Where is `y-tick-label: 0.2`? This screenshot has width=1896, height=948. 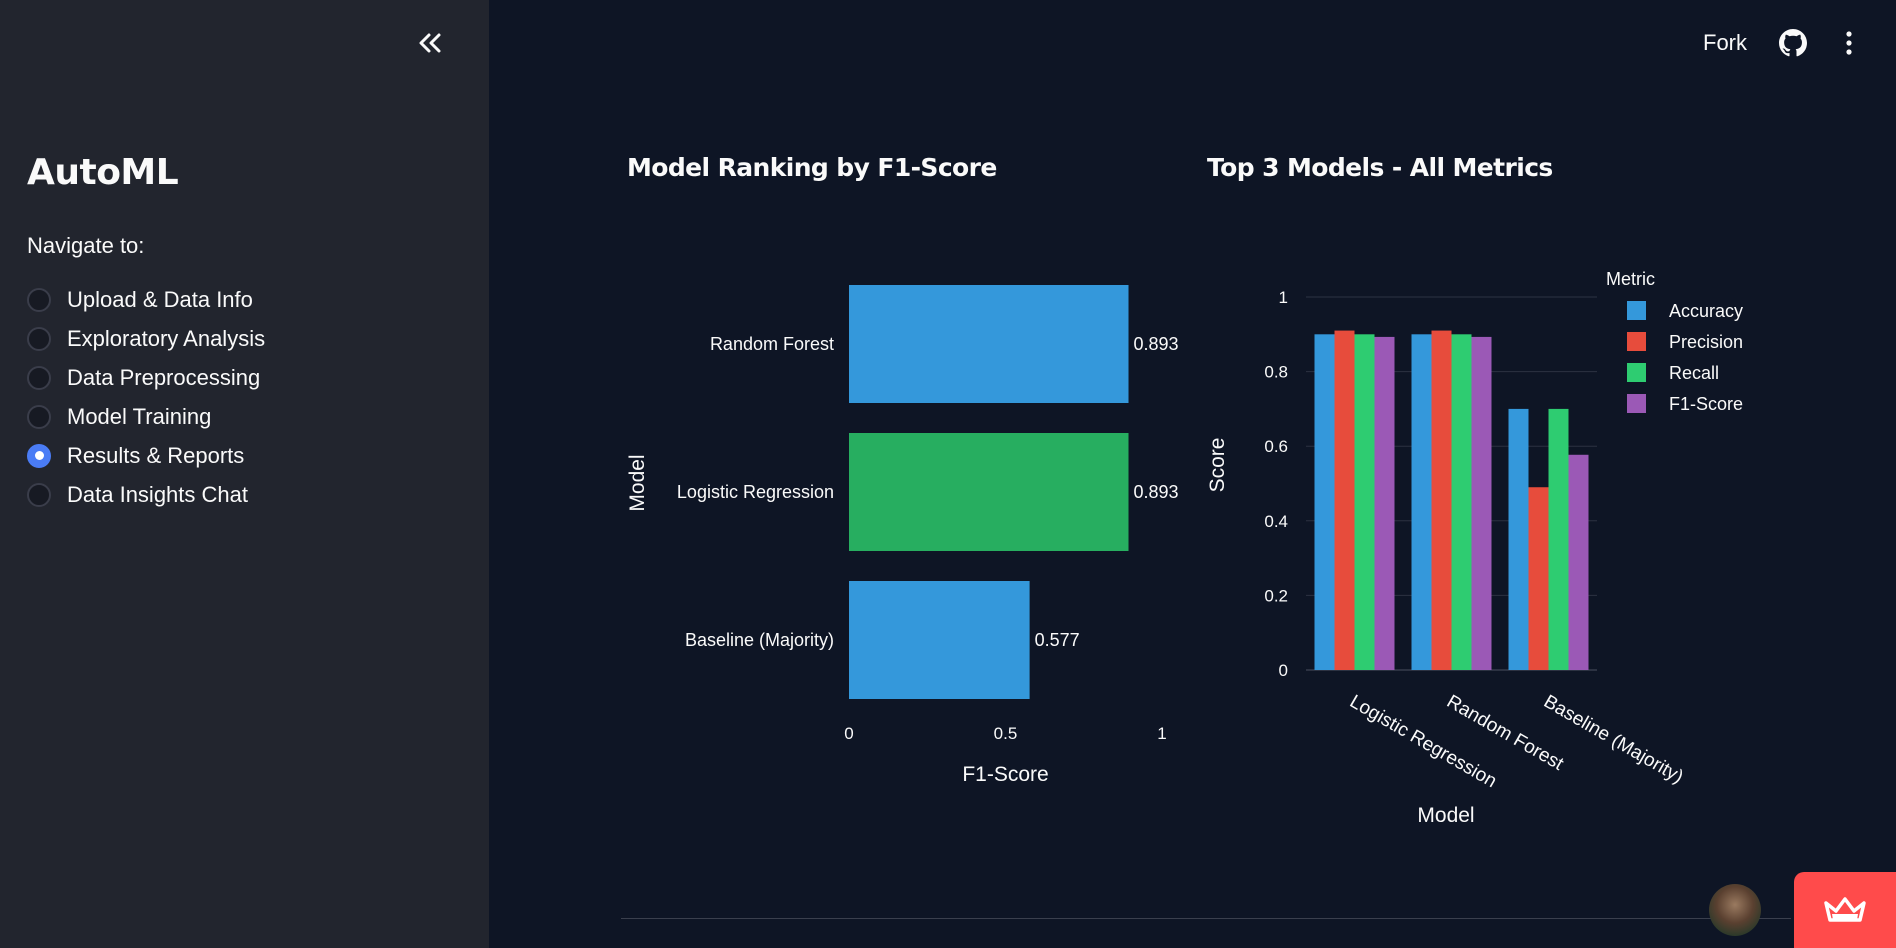
y-tick-label: 0.2 is located at coordinates (1276, 595).